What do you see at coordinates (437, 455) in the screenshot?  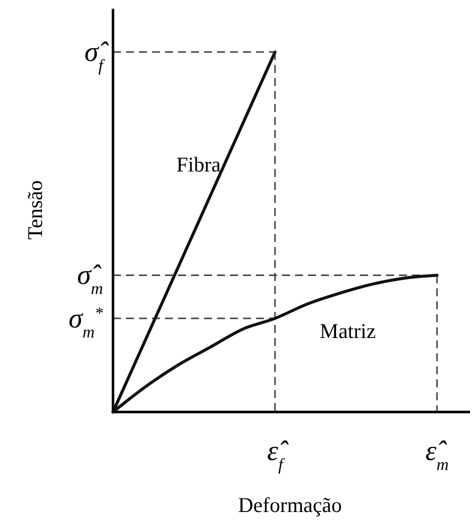 I see `x-tick-label: ε̂$_{m}$` at bounding box center [437, 455].